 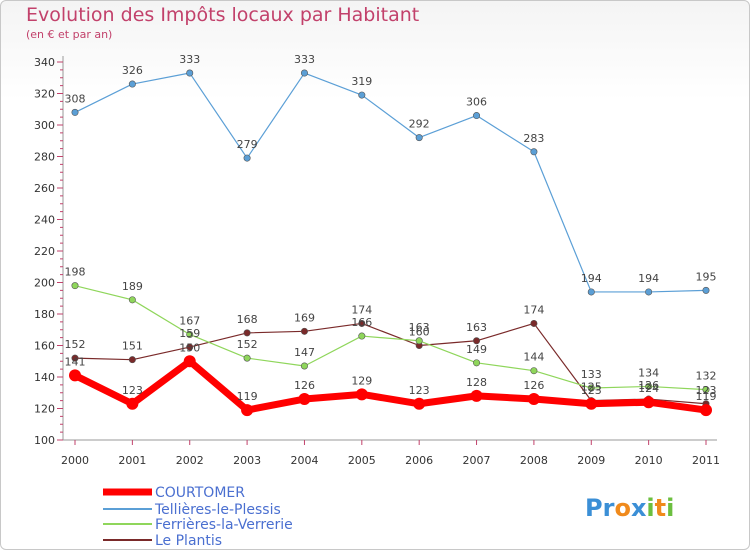 What do you see at coordinates (44, 377) in the screenshot?
I see `y-tick-label: 140` at bounding box center [44, 377].